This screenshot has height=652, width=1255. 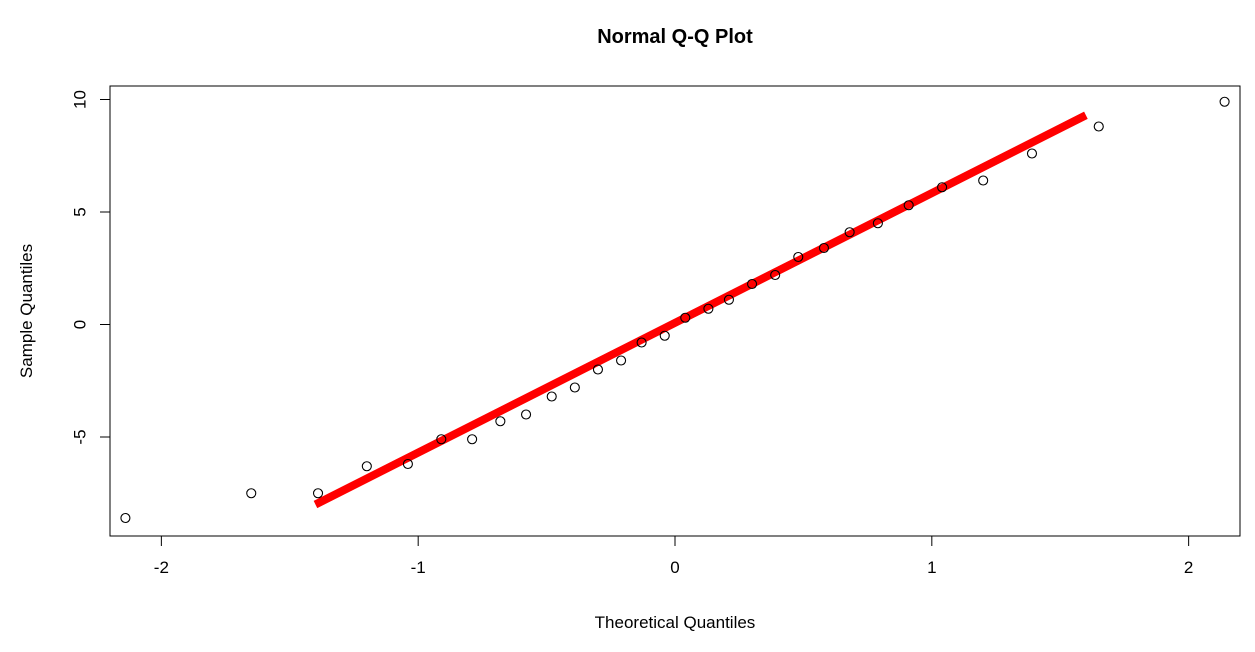 What do you see at coordinates (91, 267) in the screenshot?
I see `y-axis: -5 0 5 10` at bounding box center [91, 267].